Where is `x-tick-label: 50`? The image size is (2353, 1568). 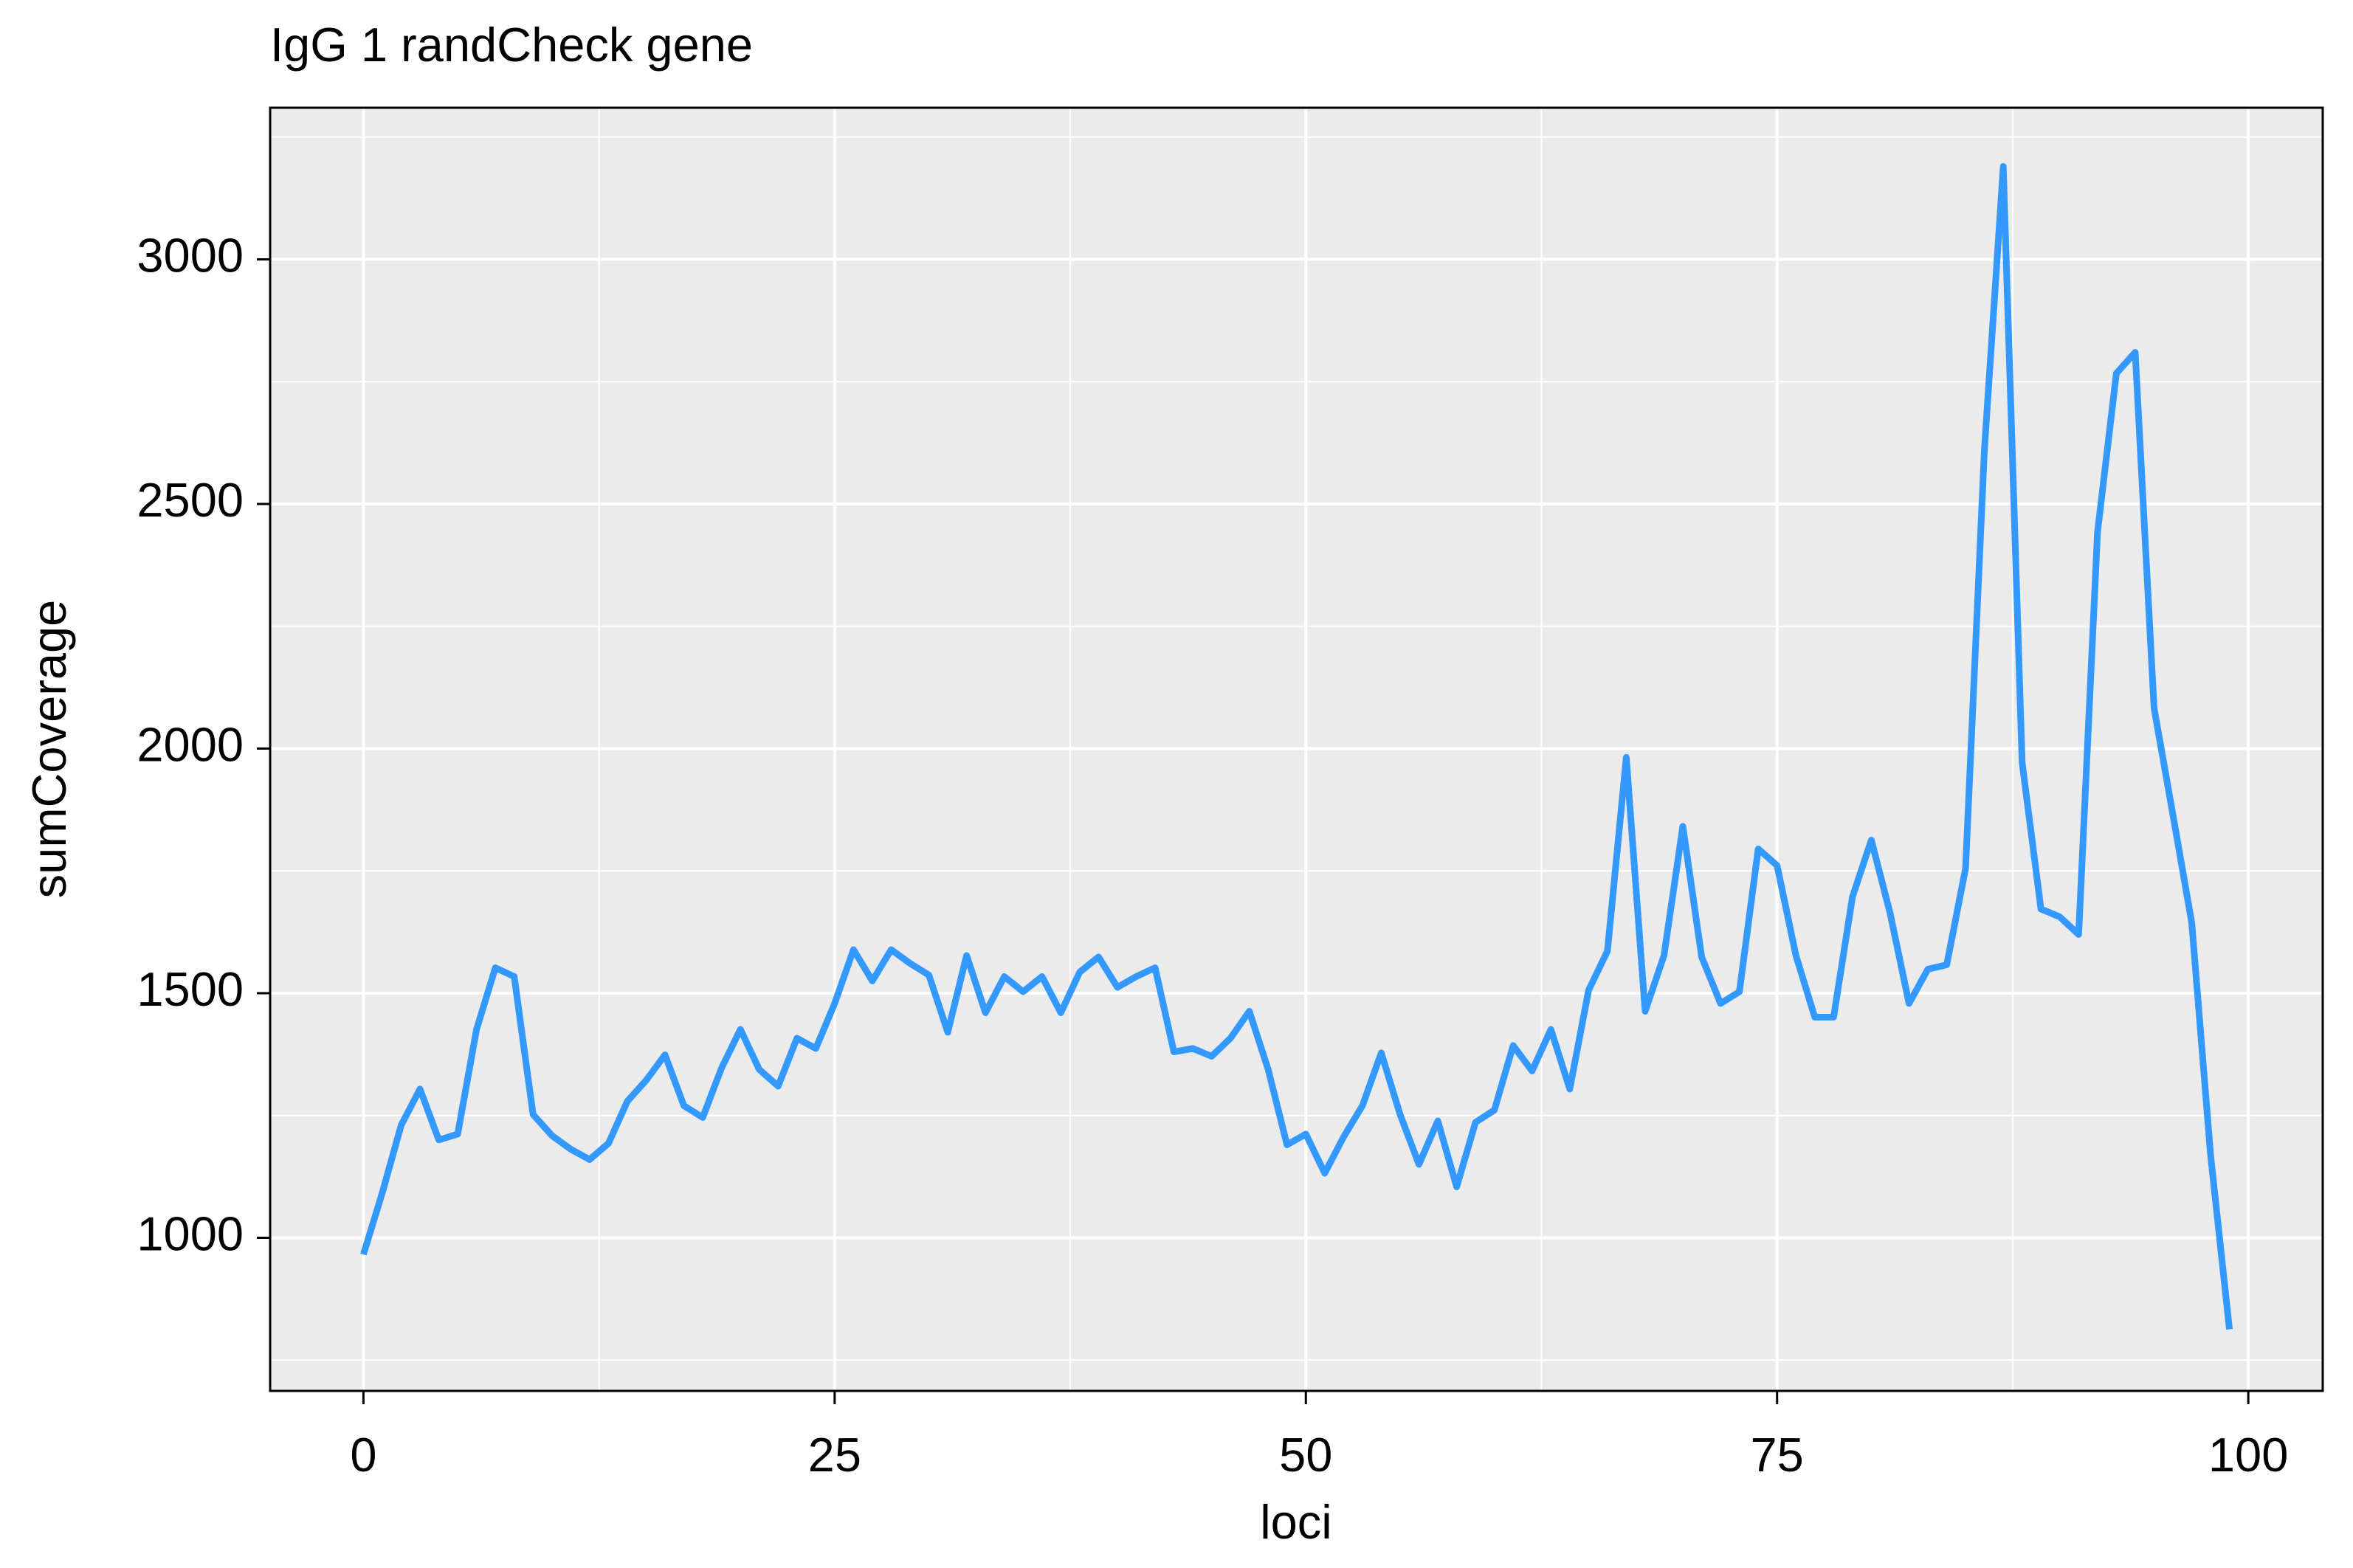 x-tick-label: 50 is located at coordinates (1305, 1455).